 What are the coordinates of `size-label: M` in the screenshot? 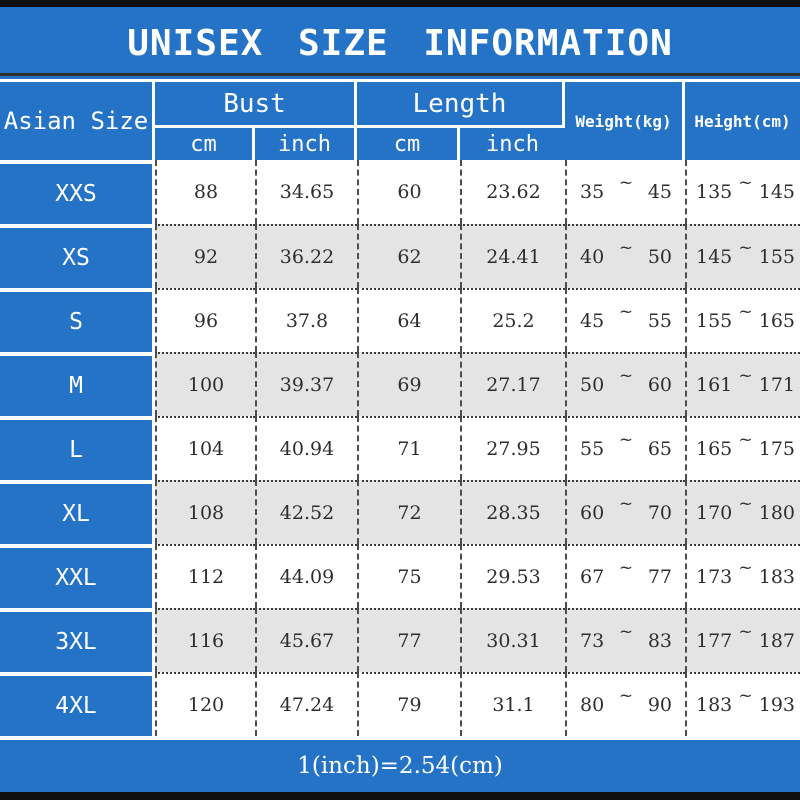 It's located at (77, 384).